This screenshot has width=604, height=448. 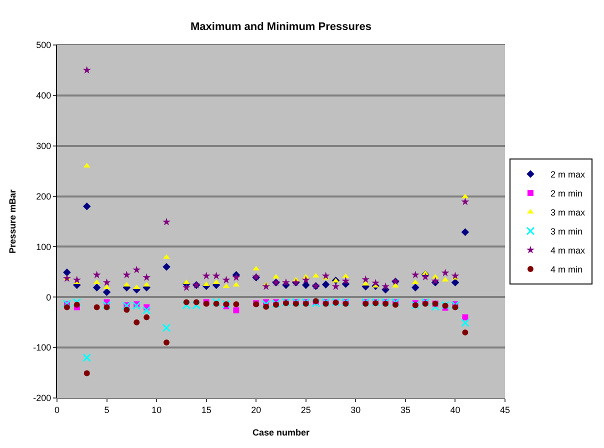 What do you see at coordinates (42, 398) in the screenshot?
I see `y-tick-label: -200` at bounding box center [42, 398].